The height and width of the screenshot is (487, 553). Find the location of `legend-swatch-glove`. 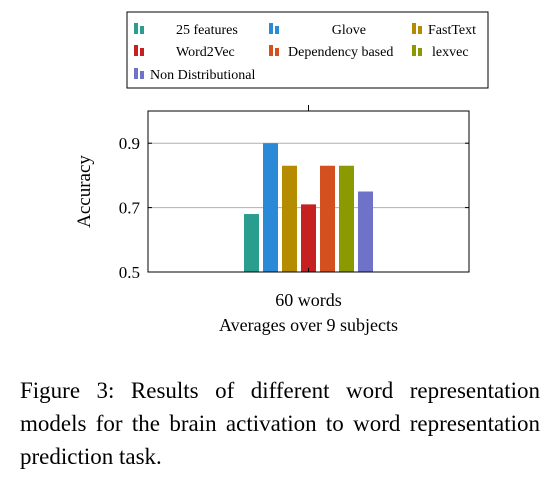

legend-swatch-glove is located at coordinates (271, 28).